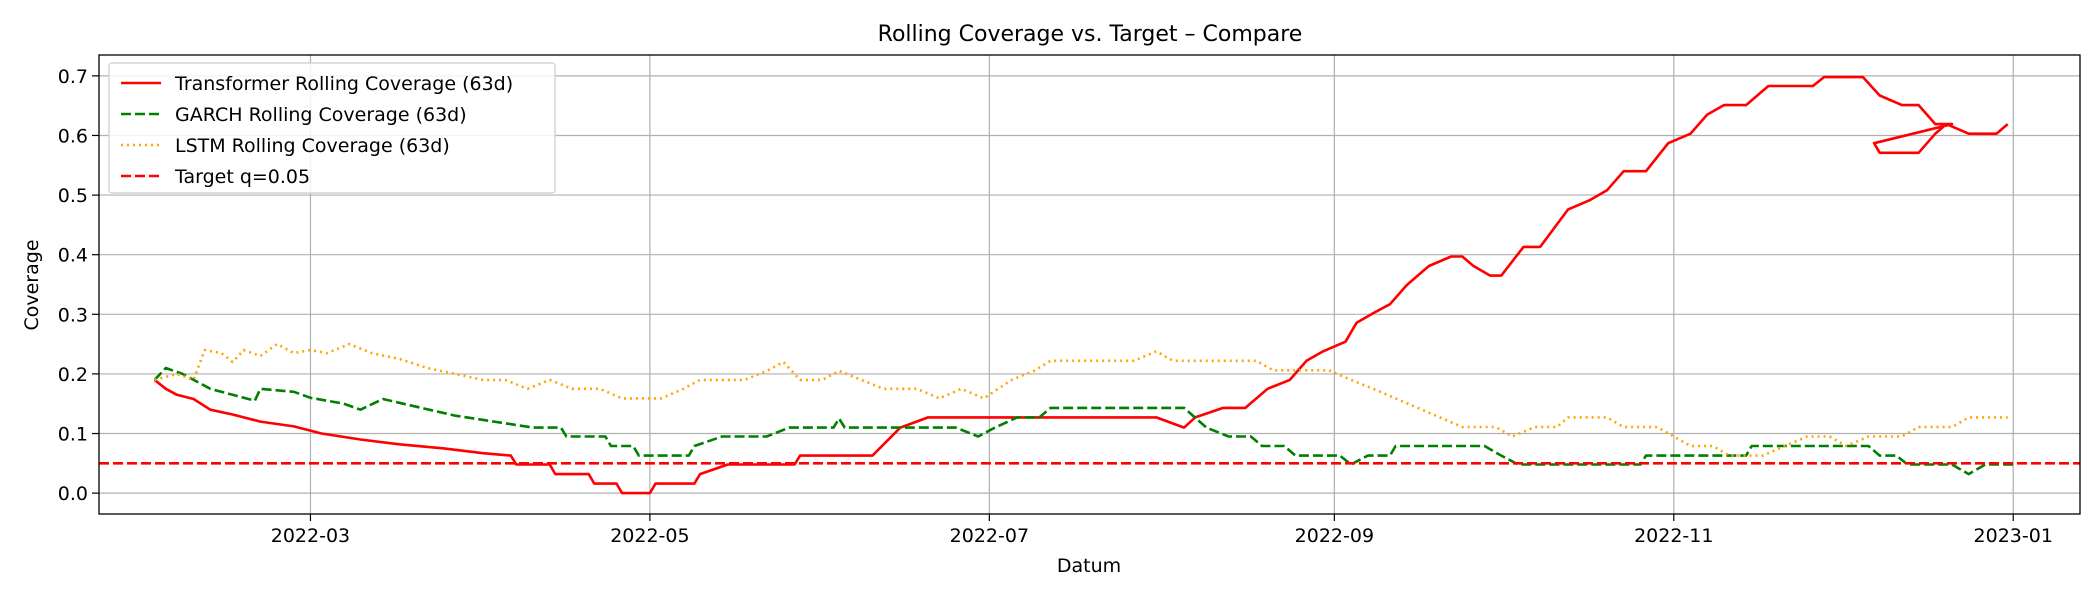 The width and height of the screenshot is (2100, 600). What do you see at coordinates (78, 285) in the screenshot?
I see `y-axis: 0.0 0.1 0.2 0.3 0.4 0.5 0.6 0.7` at bounding box center [78, 285].